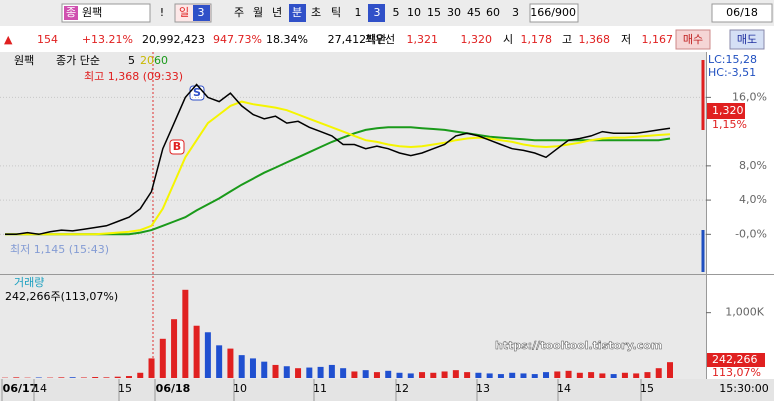 The image size is (774, 401). Describe the element at coordinates (753, 199) in the screenshot. I see `y-tick-label: 4,0%` at that location.